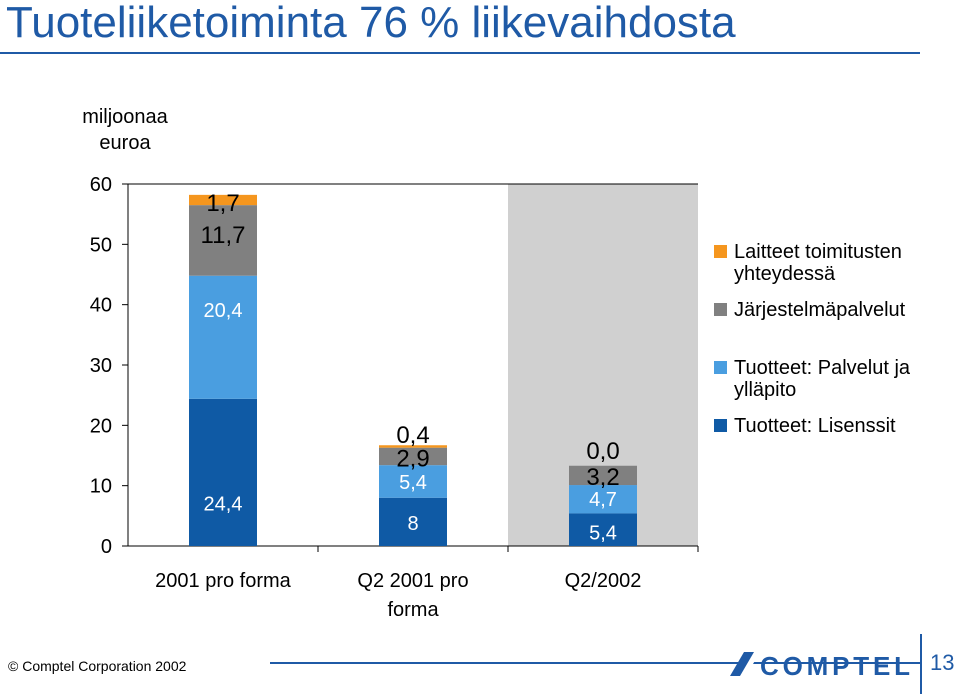  Describe the element at coordinates (815, 426) in the screenshot. I see `legend-label: Tuotteet: Lisenssit` at that location.